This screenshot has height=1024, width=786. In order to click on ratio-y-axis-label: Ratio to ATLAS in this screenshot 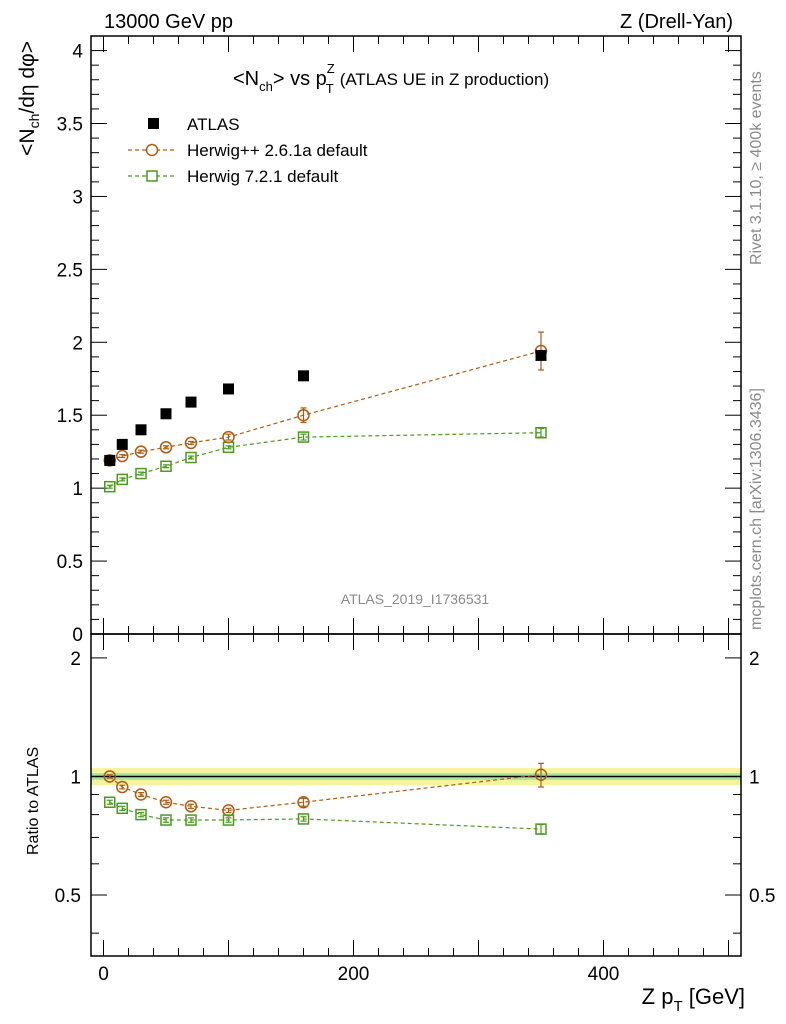, I will do `click(33, 801)`.